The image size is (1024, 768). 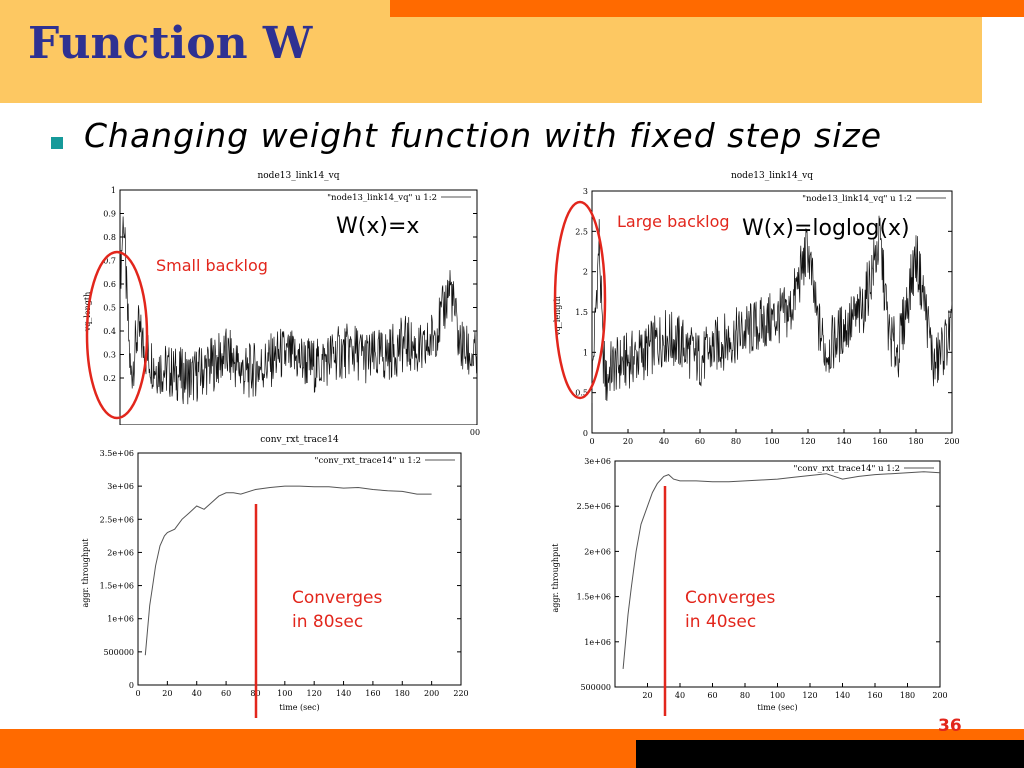 What do you see at coordinates (366, 748) in the screenshot?
I see `footer-orange-bar` at bounding box center [366, 748].